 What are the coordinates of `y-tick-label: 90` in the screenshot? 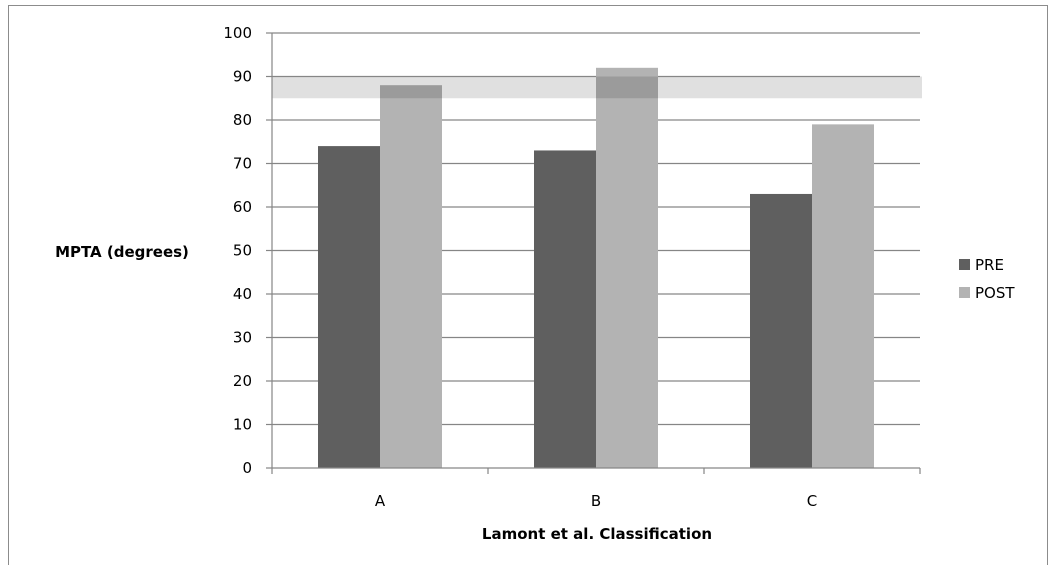 It's located at (242, 77).